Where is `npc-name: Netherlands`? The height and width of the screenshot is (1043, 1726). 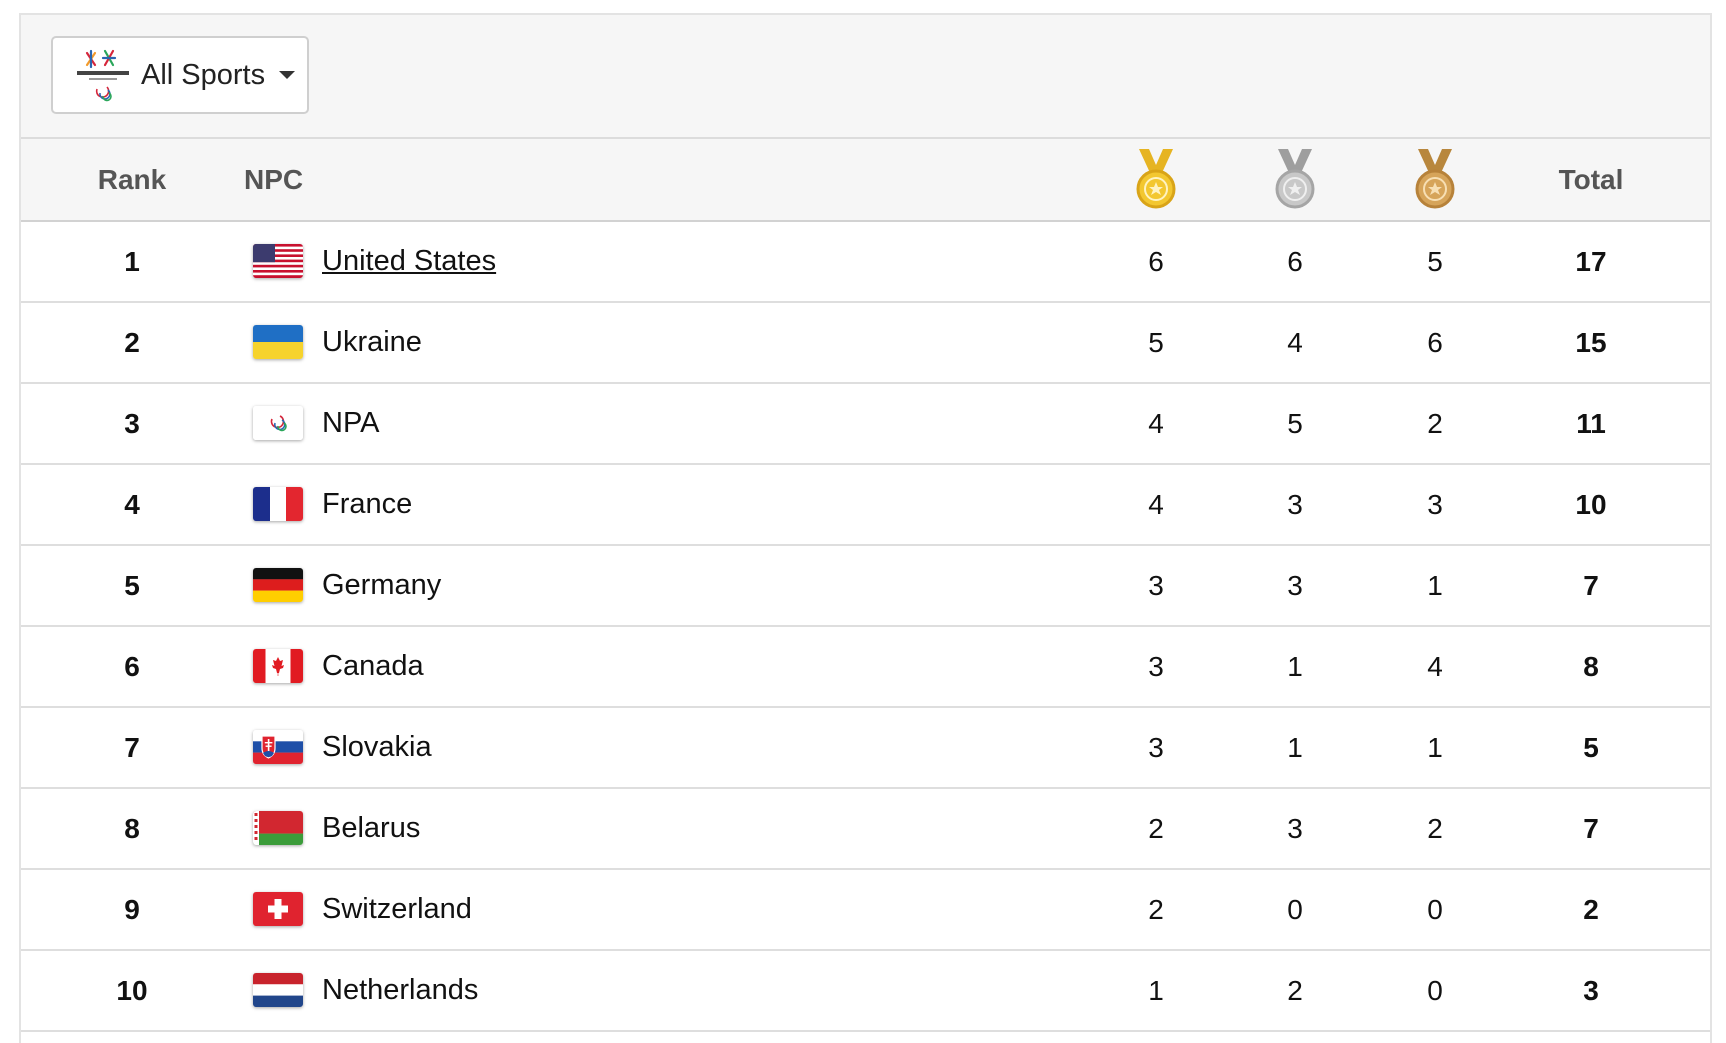 npc-name: Netherlands is located at coordinates (400, 990).